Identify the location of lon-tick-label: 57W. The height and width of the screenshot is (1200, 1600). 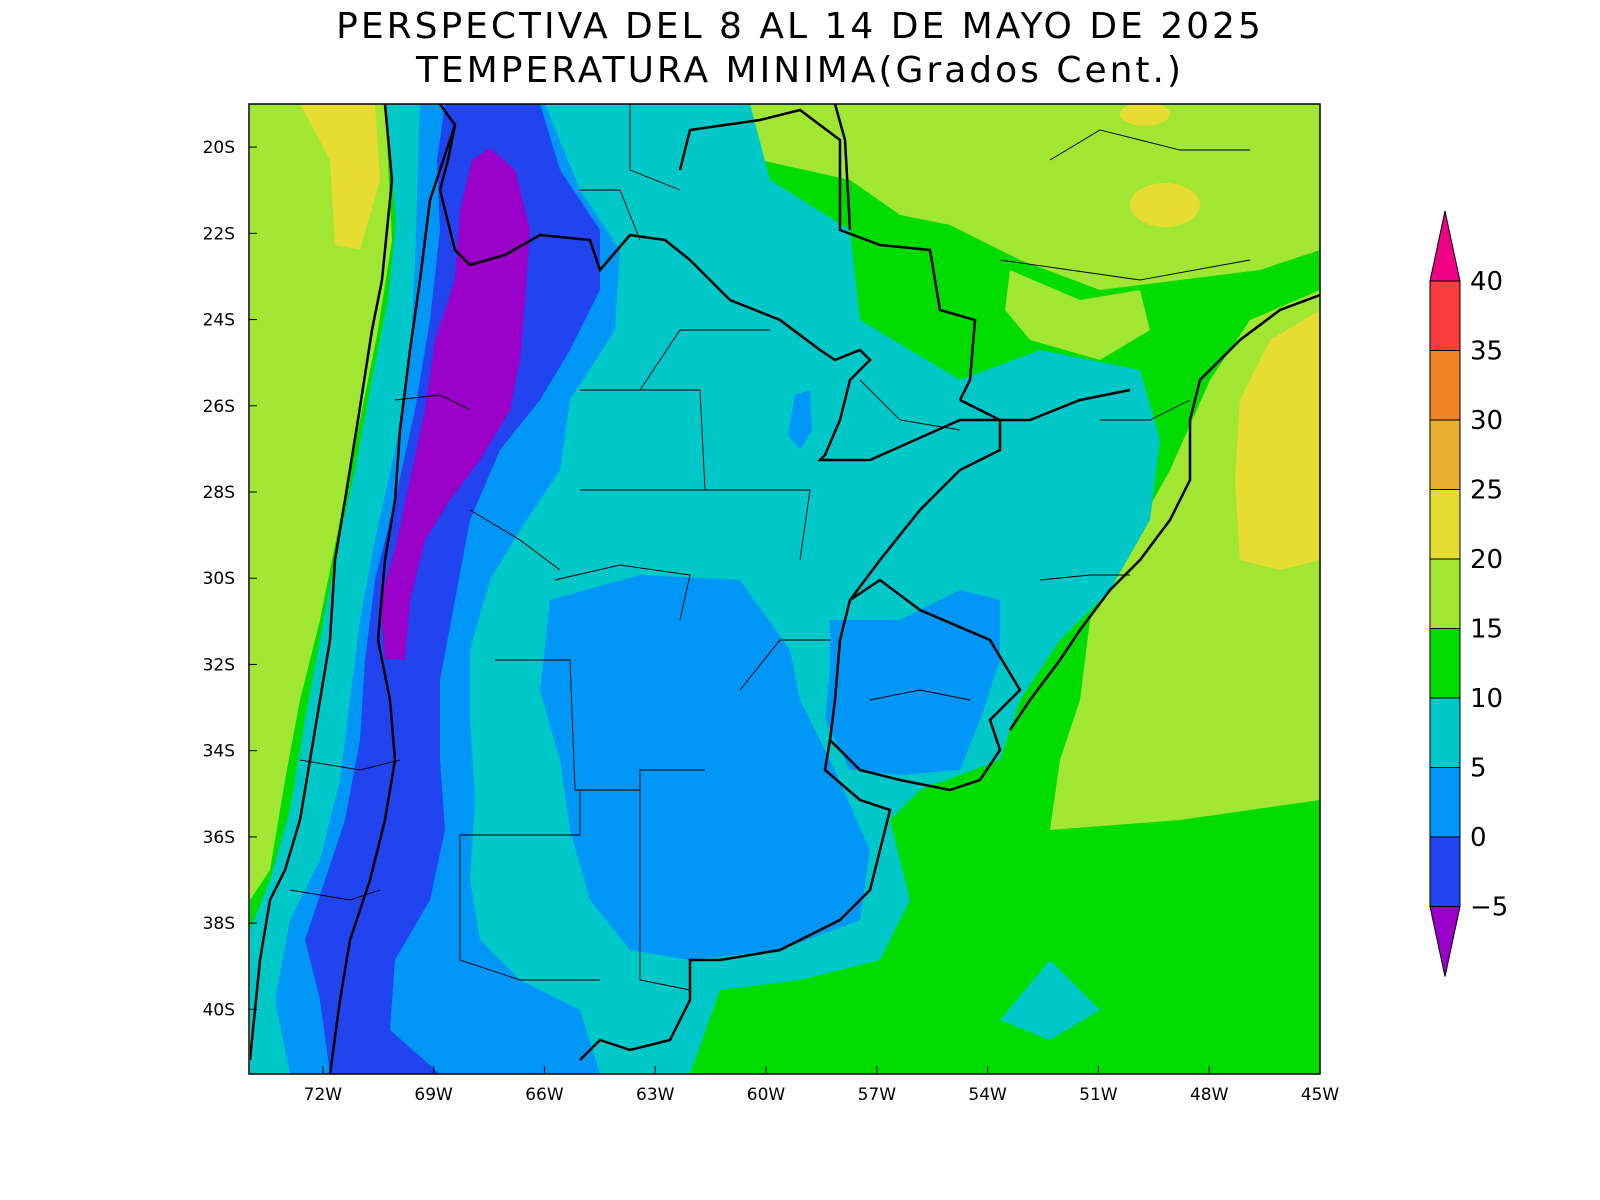
(877, 1095).